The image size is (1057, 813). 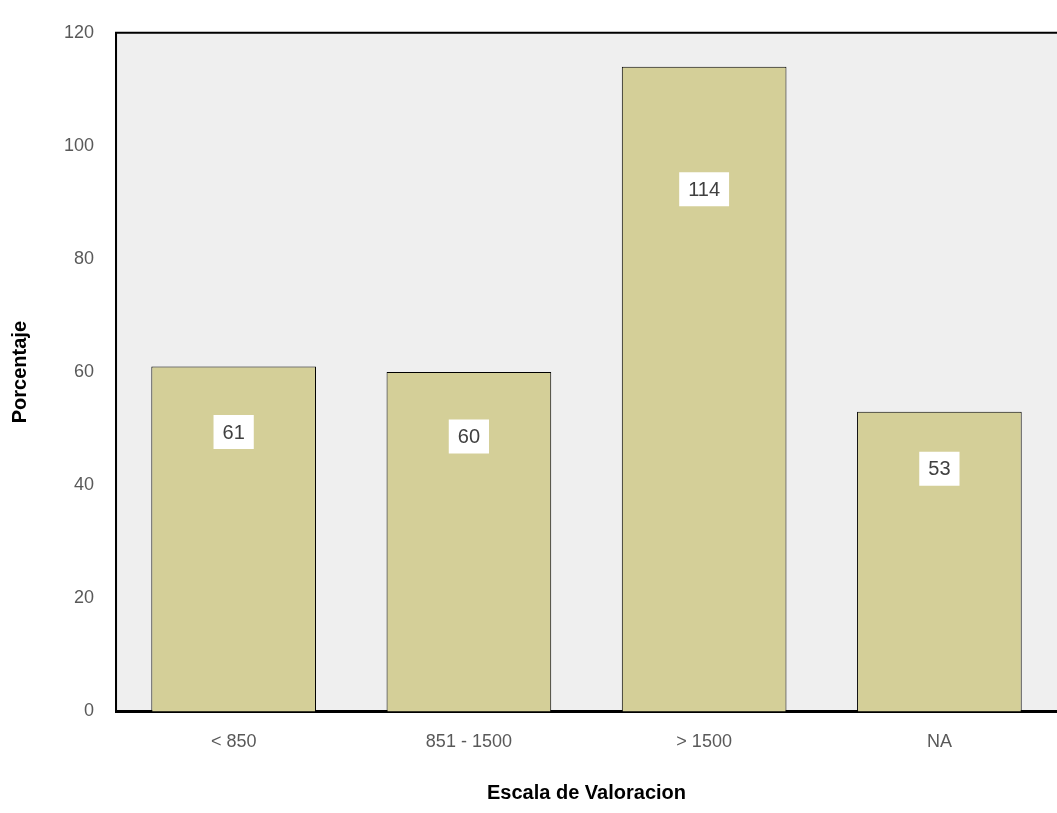 What do you see at coordinates (468, 741) in the screenshot?
I see `x-tick-label: 851 - 1500` at bounding box center [468, 741].